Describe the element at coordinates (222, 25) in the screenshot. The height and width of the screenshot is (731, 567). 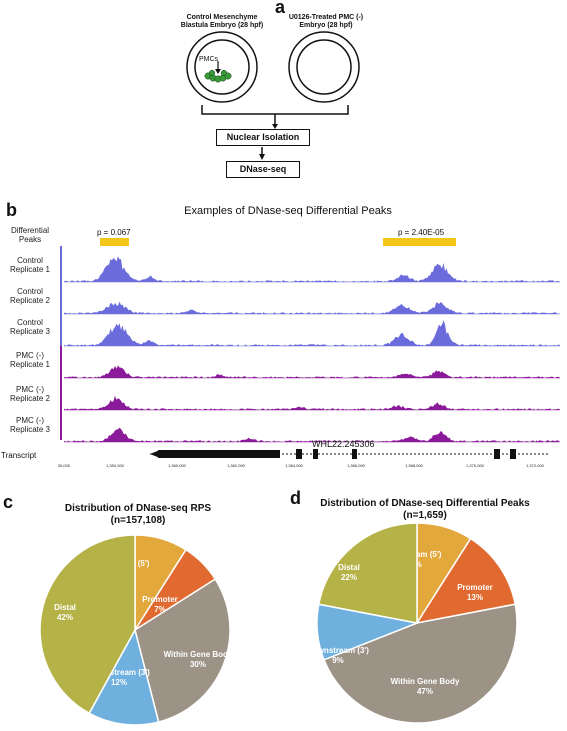
I see `control-label-line2: Blastula Embryo (28 hpf)` at that location.